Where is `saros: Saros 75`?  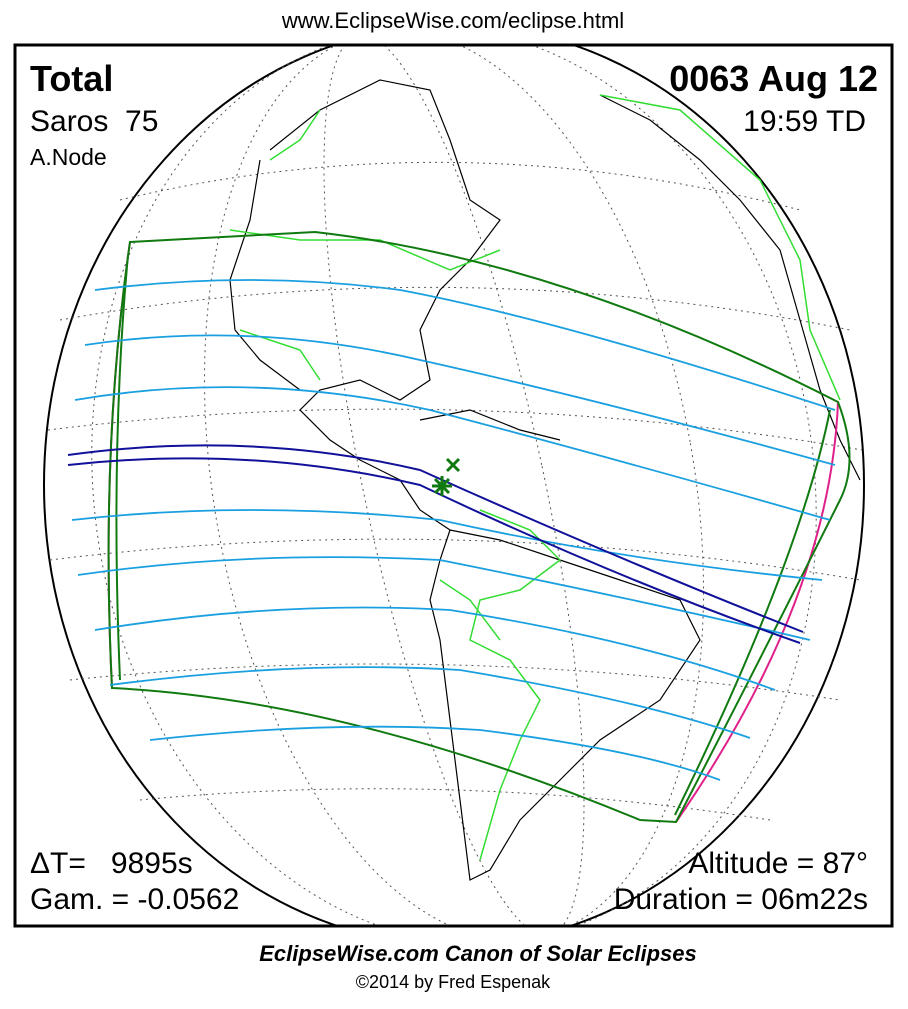
saros: Saros 75 is located at coordinates (94, 121).